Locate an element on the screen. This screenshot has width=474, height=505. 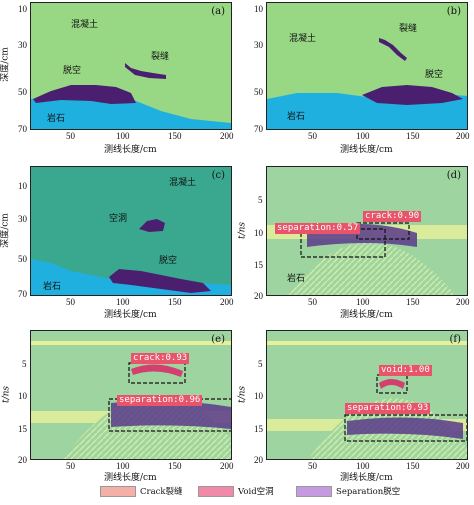
legend-crack-label: Crack裂缝 is located at coordinates (161, 492).